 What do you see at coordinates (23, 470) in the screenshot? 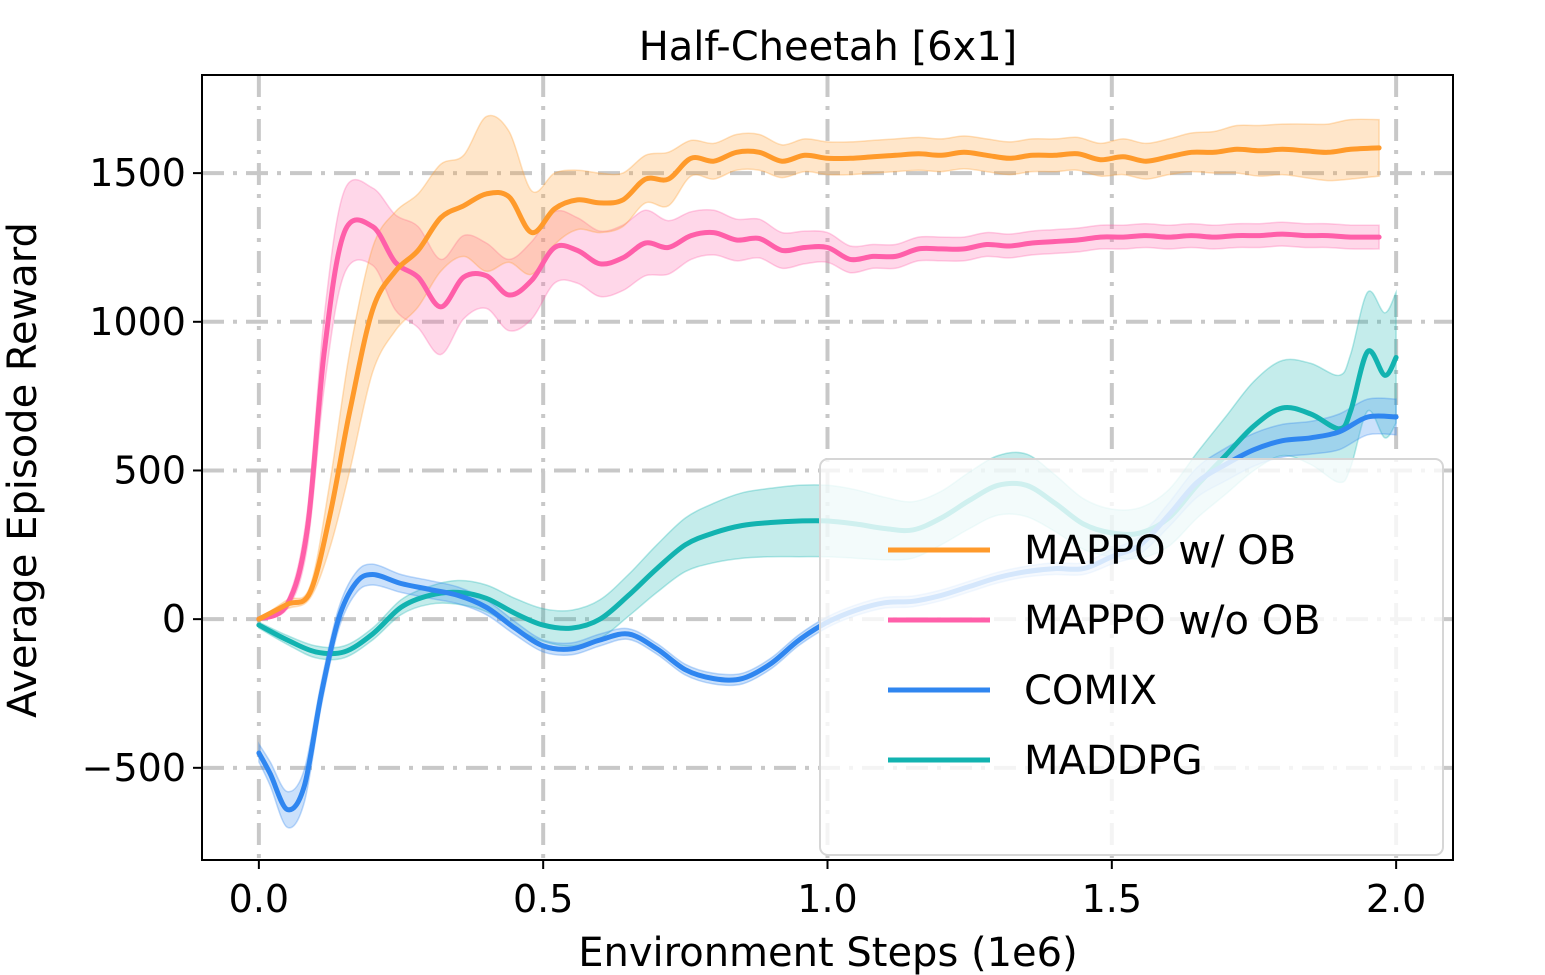
I see `y-axis-label: Average Episode Reward` at bounding box center [23, 470].